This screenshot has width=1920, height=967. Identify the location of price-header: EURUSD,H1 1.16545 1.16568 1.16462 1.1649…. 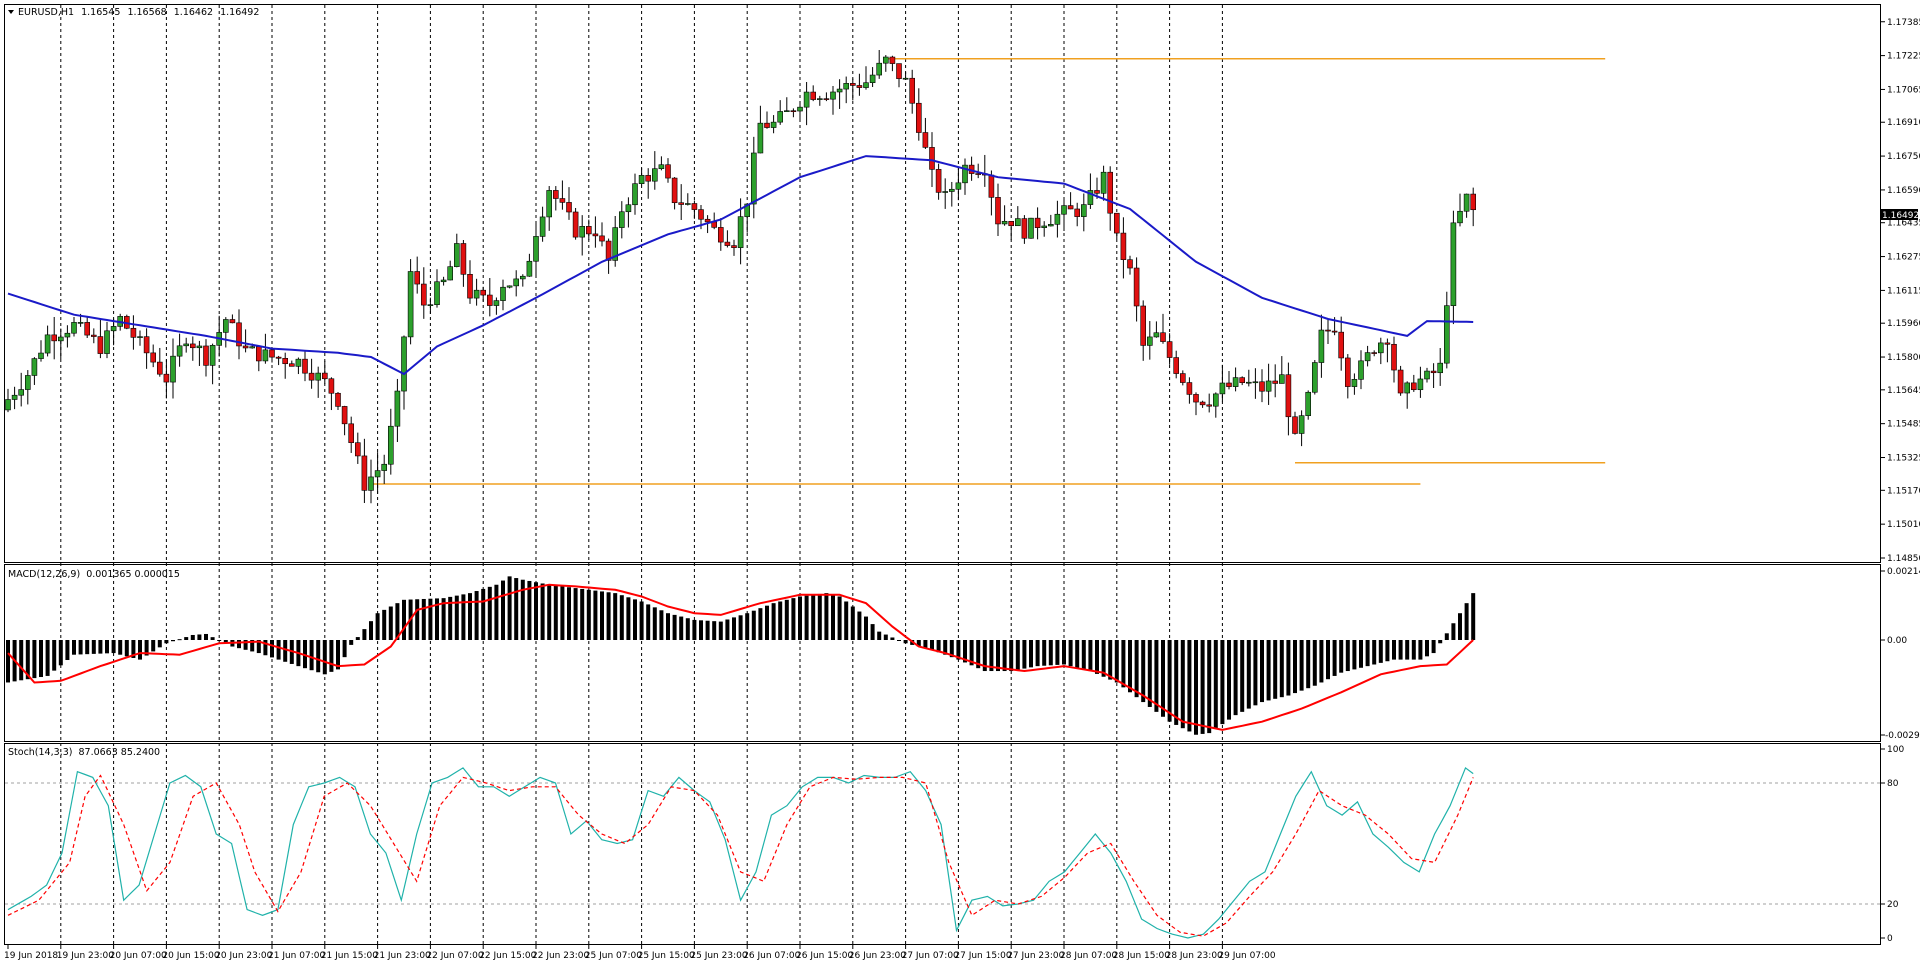
(133, 12).